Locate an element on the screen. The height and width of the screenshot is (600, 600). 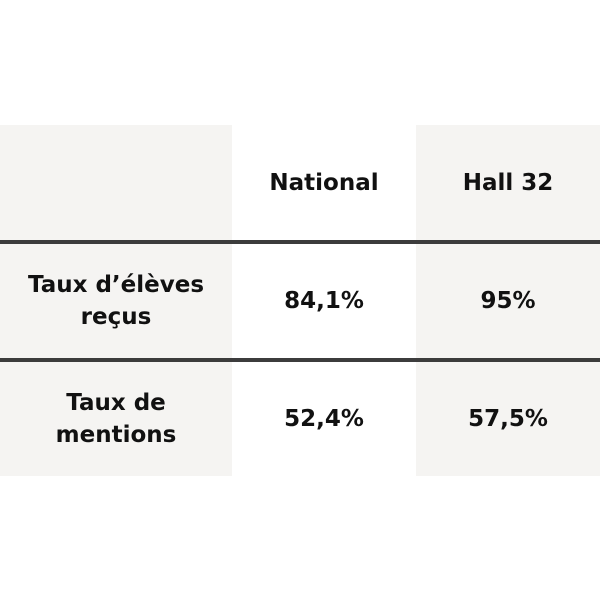
row-label: Taux d’élèves reçus is located at coordinates (116, 301).